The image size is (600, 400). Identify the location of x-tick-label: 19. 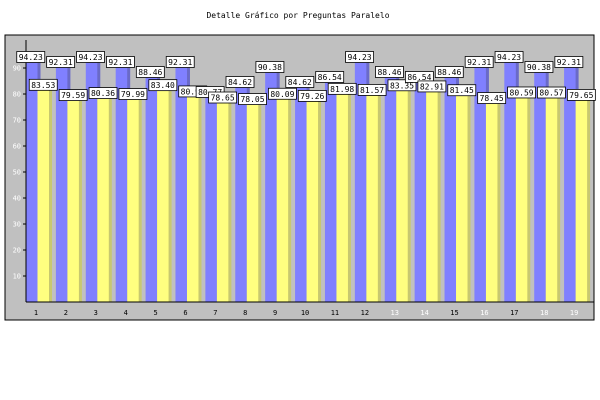
(574, 313).